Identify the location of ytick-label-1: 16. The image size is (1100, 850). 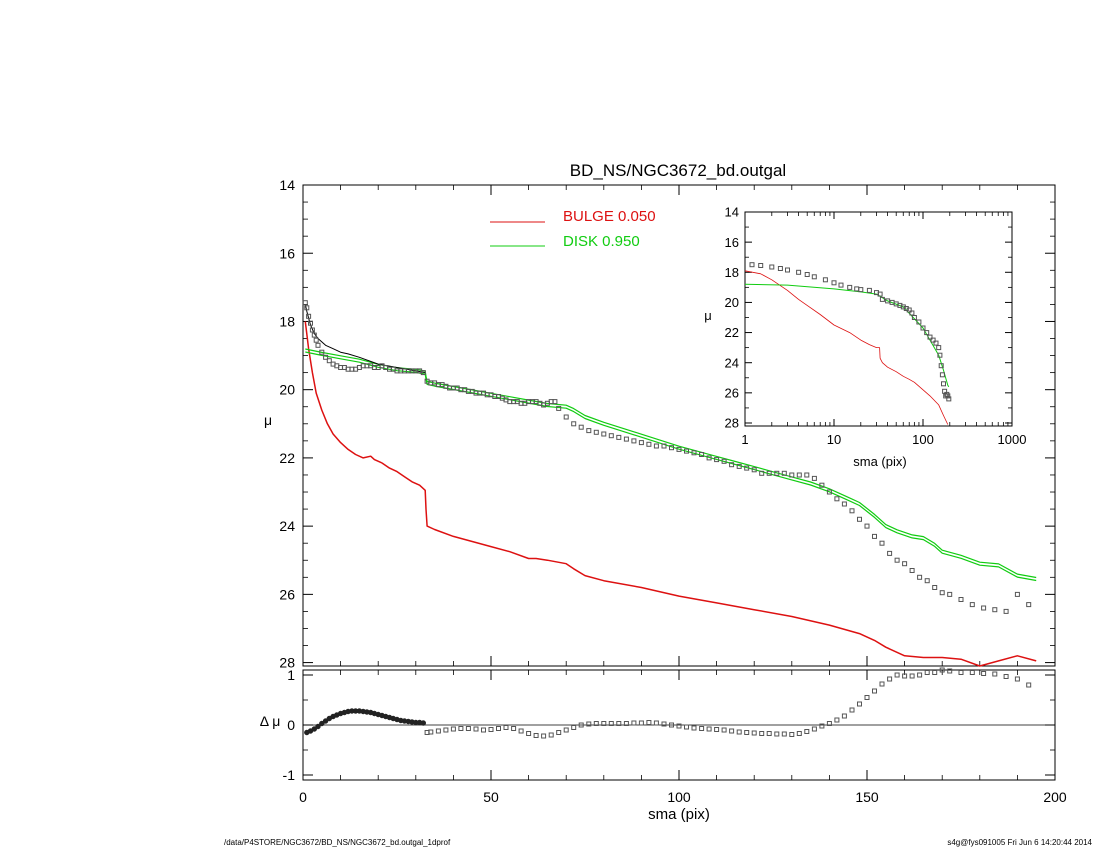
(287, 253).